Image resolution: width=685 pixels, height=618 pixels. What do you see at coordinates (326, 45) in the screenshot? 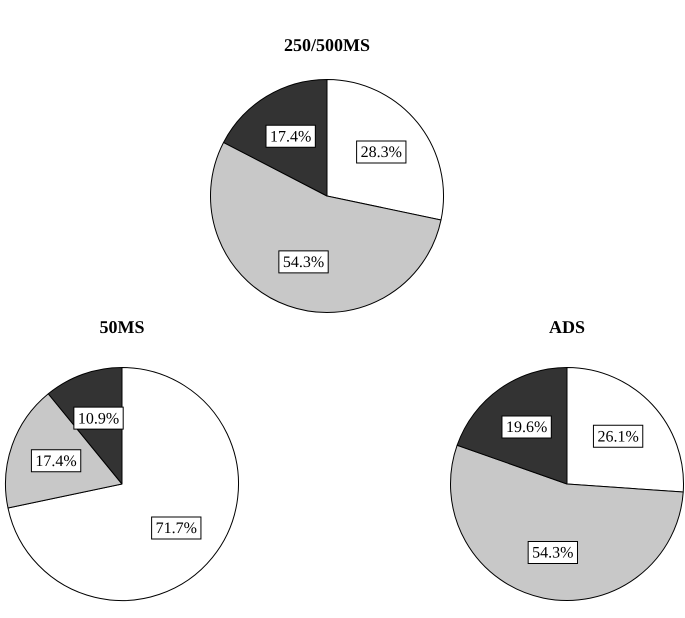
I see `chart-title: 250/500MS` at bounding box center [326, 45].